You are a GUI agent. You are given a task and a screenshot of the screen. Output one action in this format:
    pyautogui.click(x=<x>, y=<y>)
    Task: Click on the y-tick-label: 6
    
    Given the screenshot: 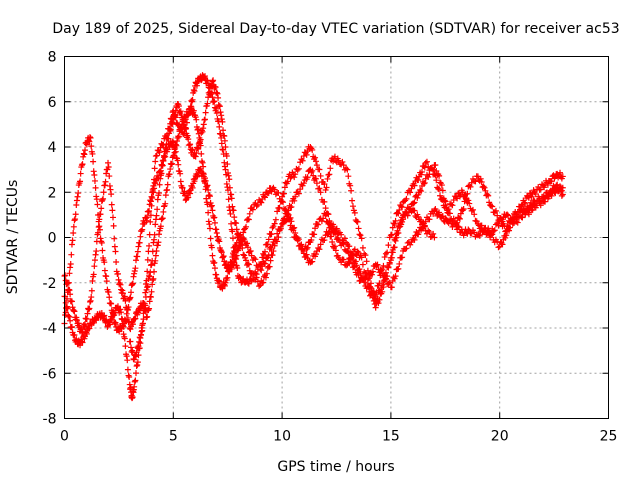 What is the action you would take?
    pyautogui.click(x=52, y=103)
    